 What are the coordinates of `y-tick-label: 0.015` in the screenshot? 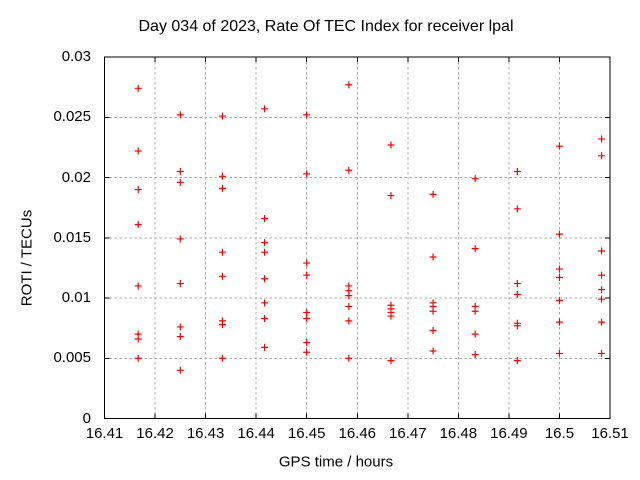 It's located at (72, 237).